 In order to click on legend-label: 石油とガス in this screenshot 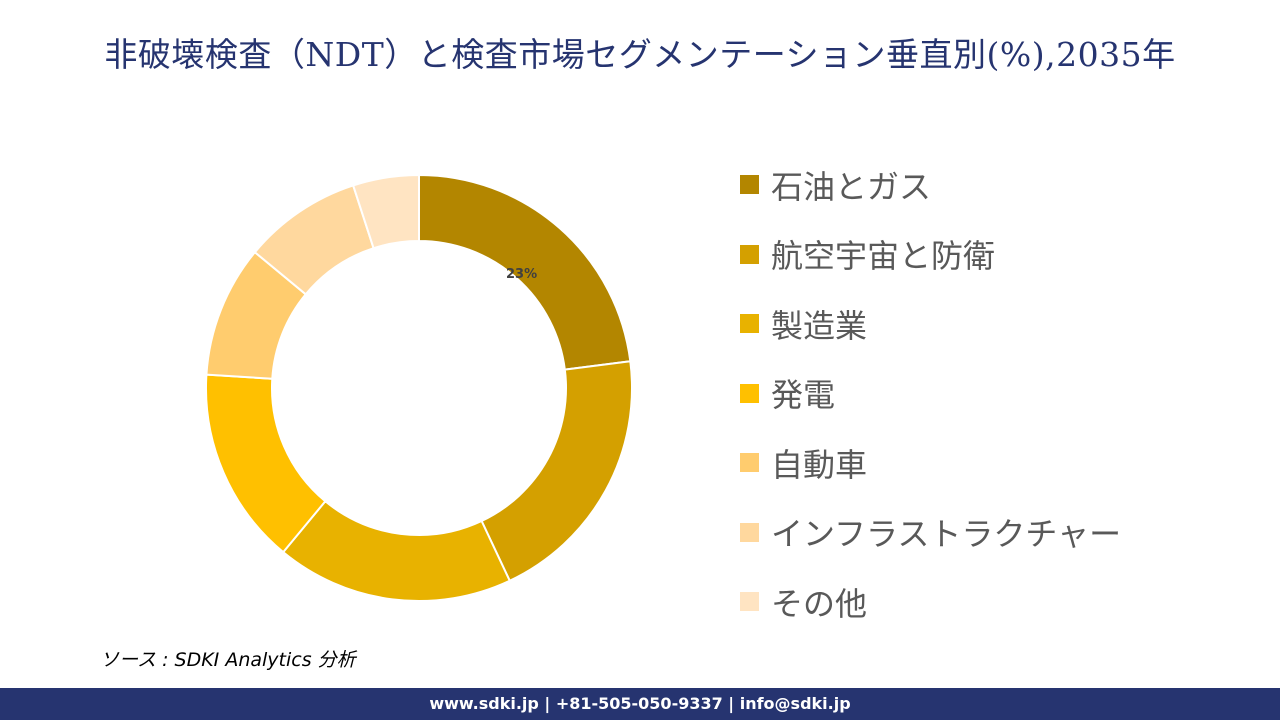, I will do `click(851, 186)`.